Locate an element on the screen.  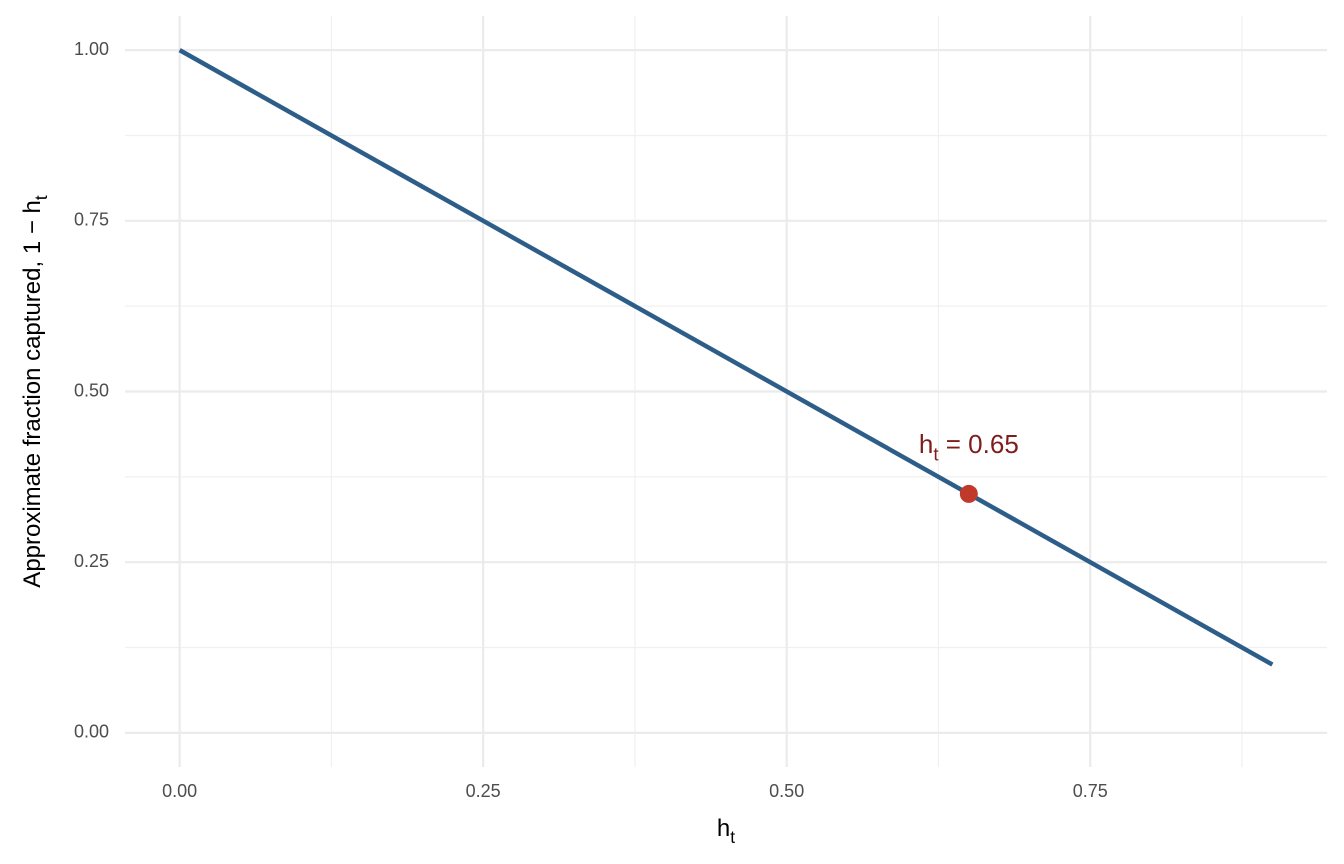
x-axis-title: ht is located at coordinates (726, 831).